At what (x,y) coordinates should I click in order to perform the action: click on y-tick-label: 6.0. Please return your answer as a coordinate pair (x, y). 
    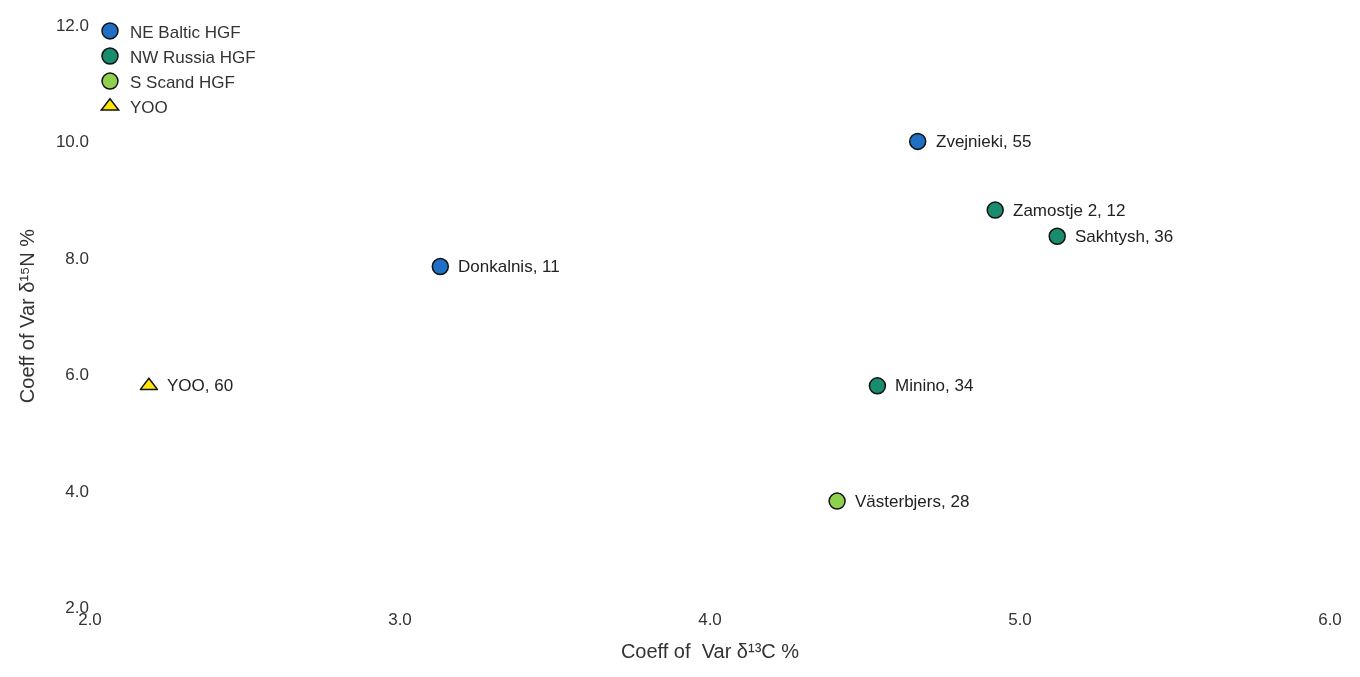
    Looking at the image, I should click on (77, 375).